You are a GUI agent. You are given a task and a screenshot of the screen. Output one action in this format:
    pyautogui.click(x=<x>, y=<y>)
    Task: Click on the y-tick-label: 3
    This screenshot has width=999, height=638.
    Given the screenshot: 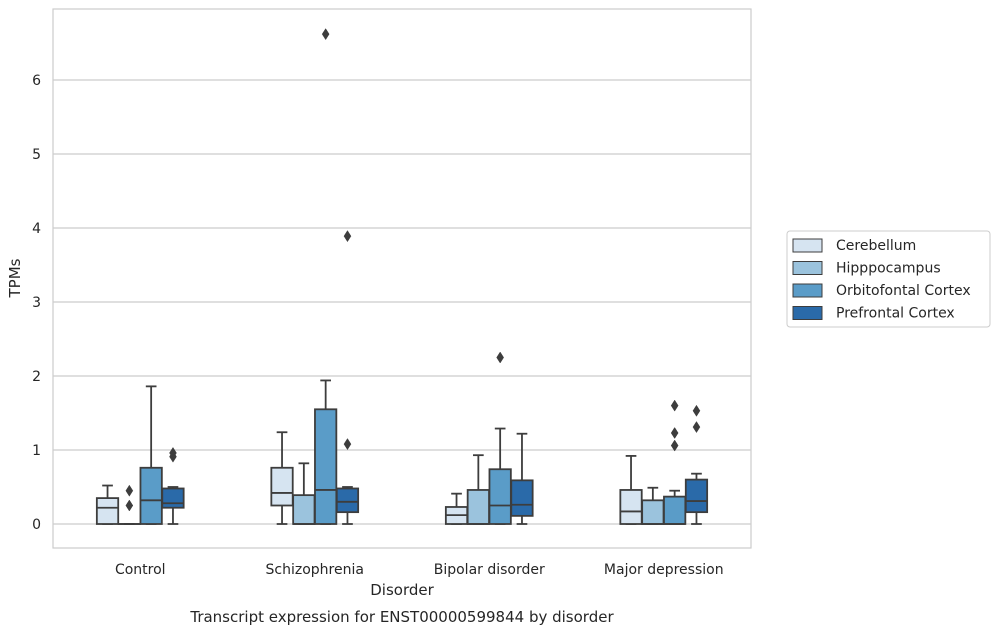 What is the action you would take?
    pyautogui.click(x=36, y=303)
    